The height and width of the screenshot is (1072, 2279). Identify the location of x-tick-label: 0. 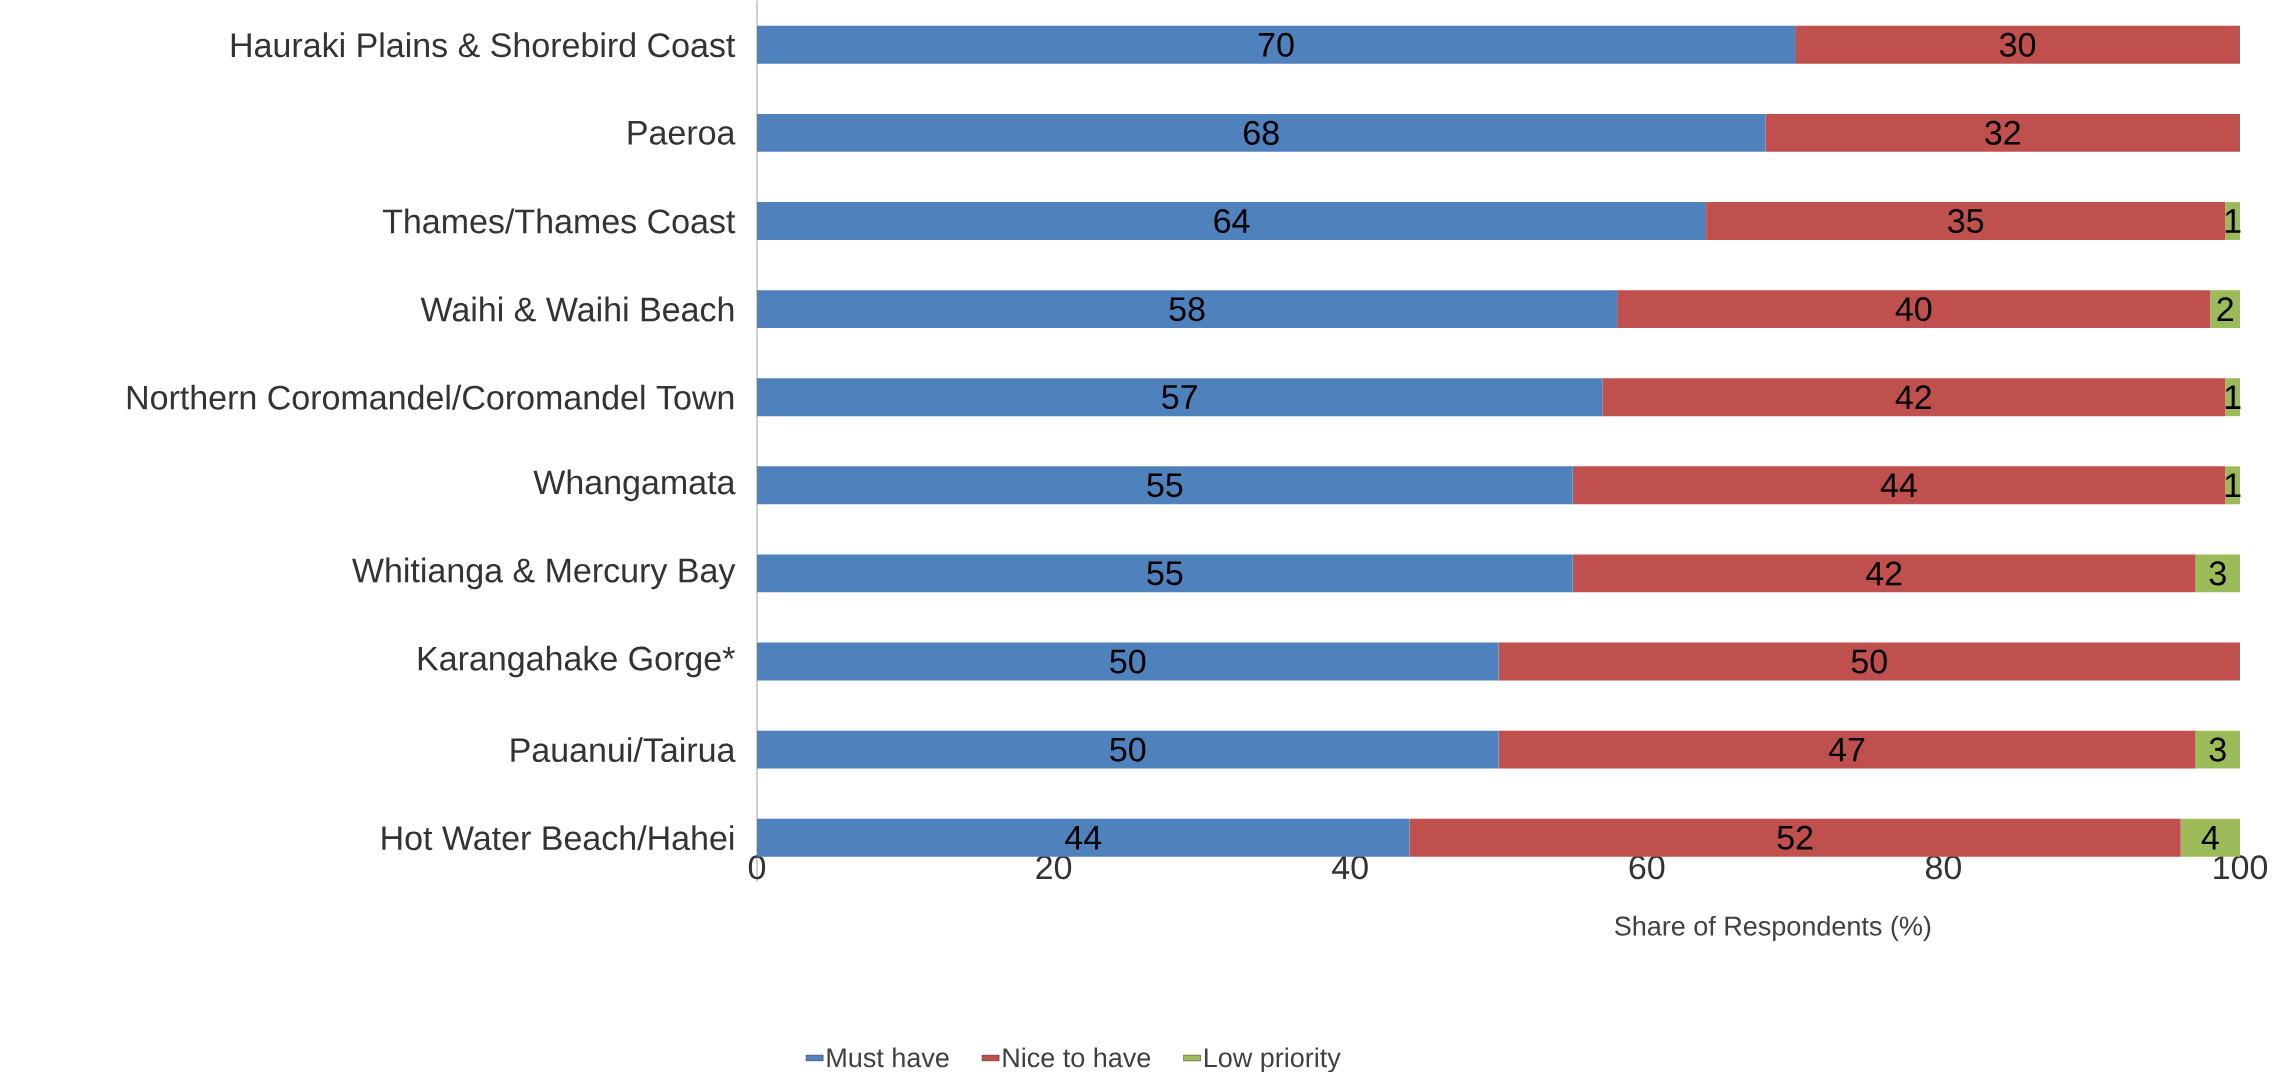
(757, 867).